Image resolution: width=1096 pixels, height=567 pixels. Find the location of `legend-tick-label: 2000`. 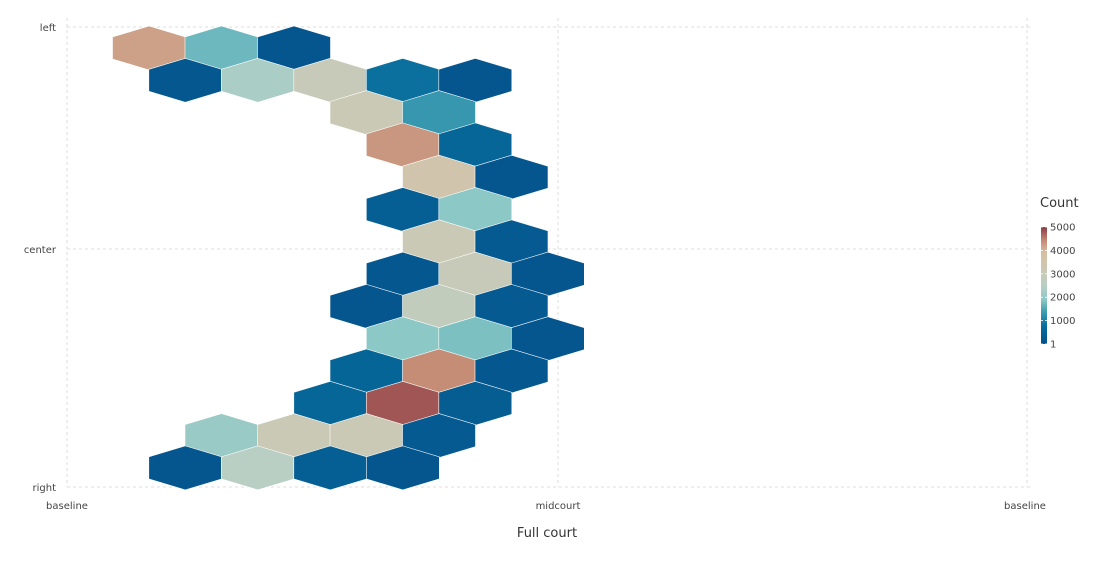

legend-tick-label: 2000 is located at coordinates (1062, 298).